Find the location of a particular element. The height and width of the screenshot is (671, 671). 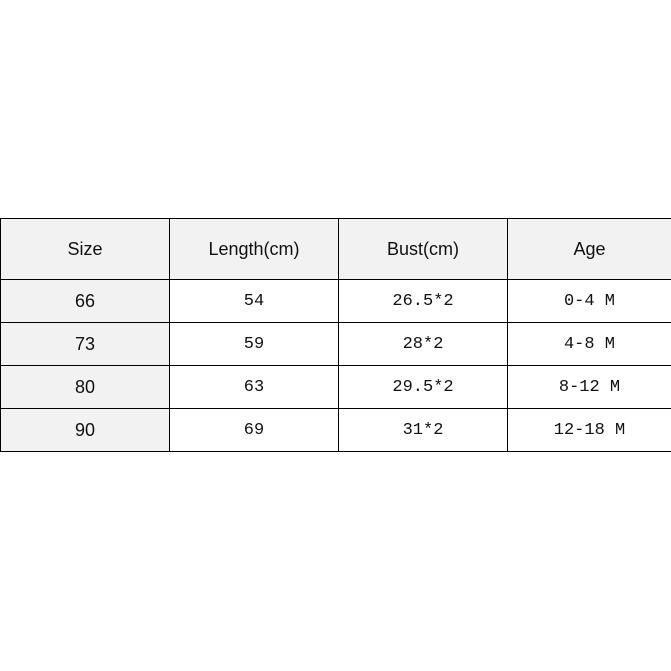

cell-size: 80 is located at coordinates (85, 387).